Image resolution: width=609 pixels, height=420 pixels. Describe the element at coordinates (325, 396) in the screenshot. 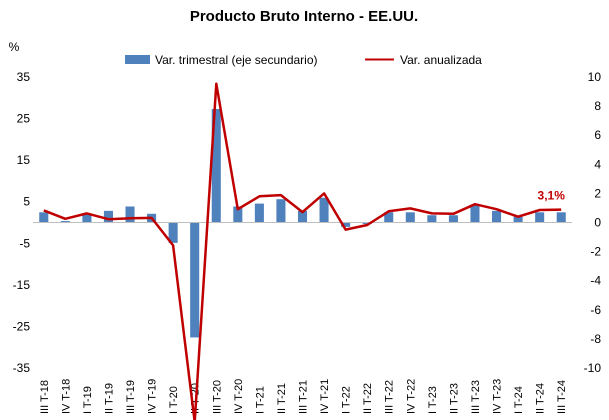

I see `x-axis-tick-label: IV T-21` at that location.